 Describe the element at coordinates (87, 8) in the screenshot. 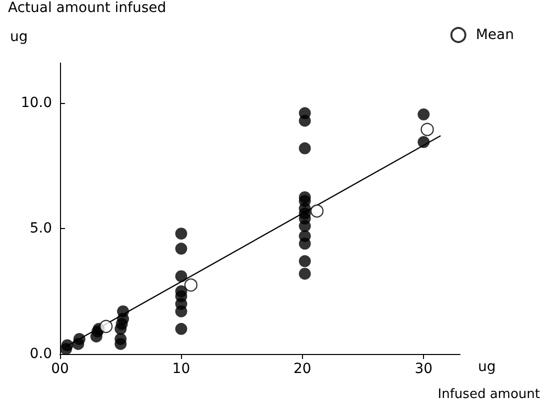

I see `y-axis-title: Actual amount infused` at that location.